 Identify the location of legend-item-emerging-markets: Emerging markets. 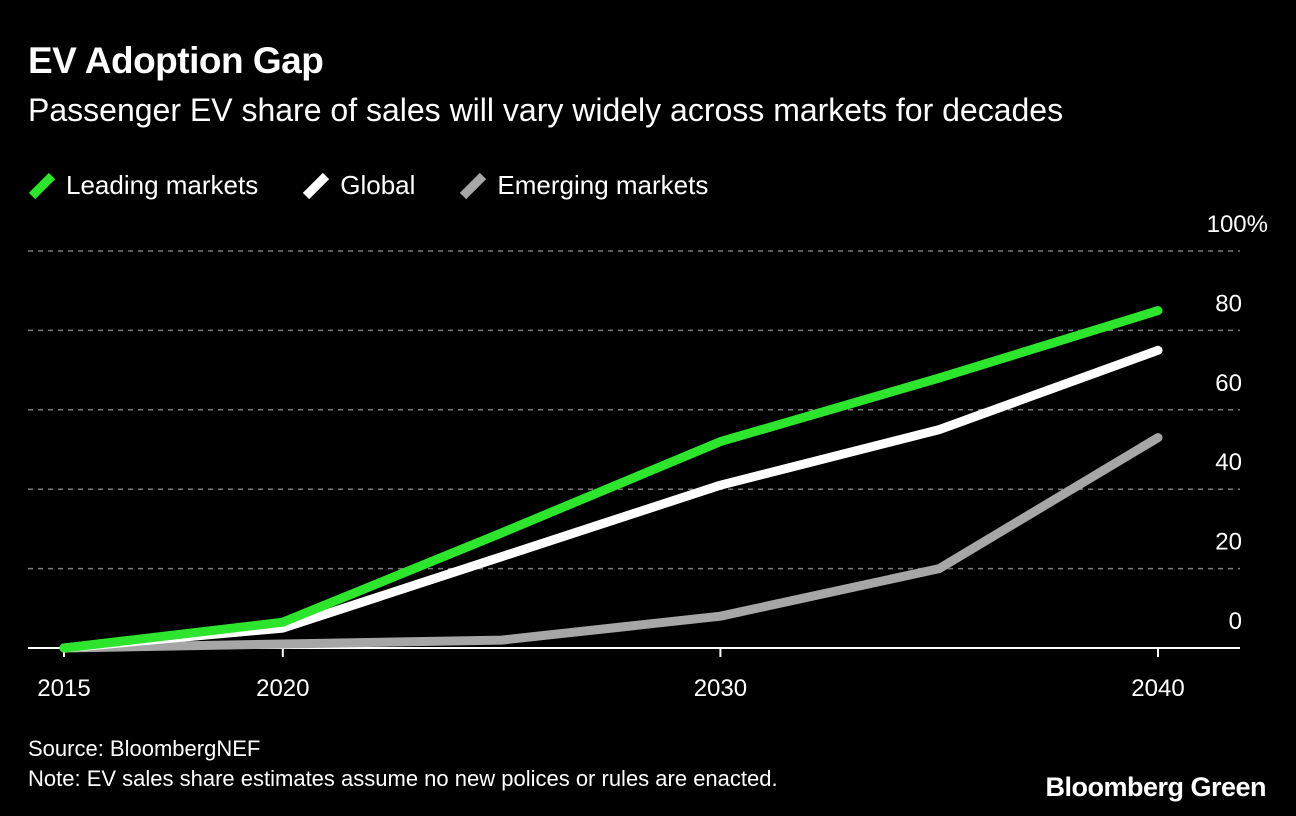
(583, 185).